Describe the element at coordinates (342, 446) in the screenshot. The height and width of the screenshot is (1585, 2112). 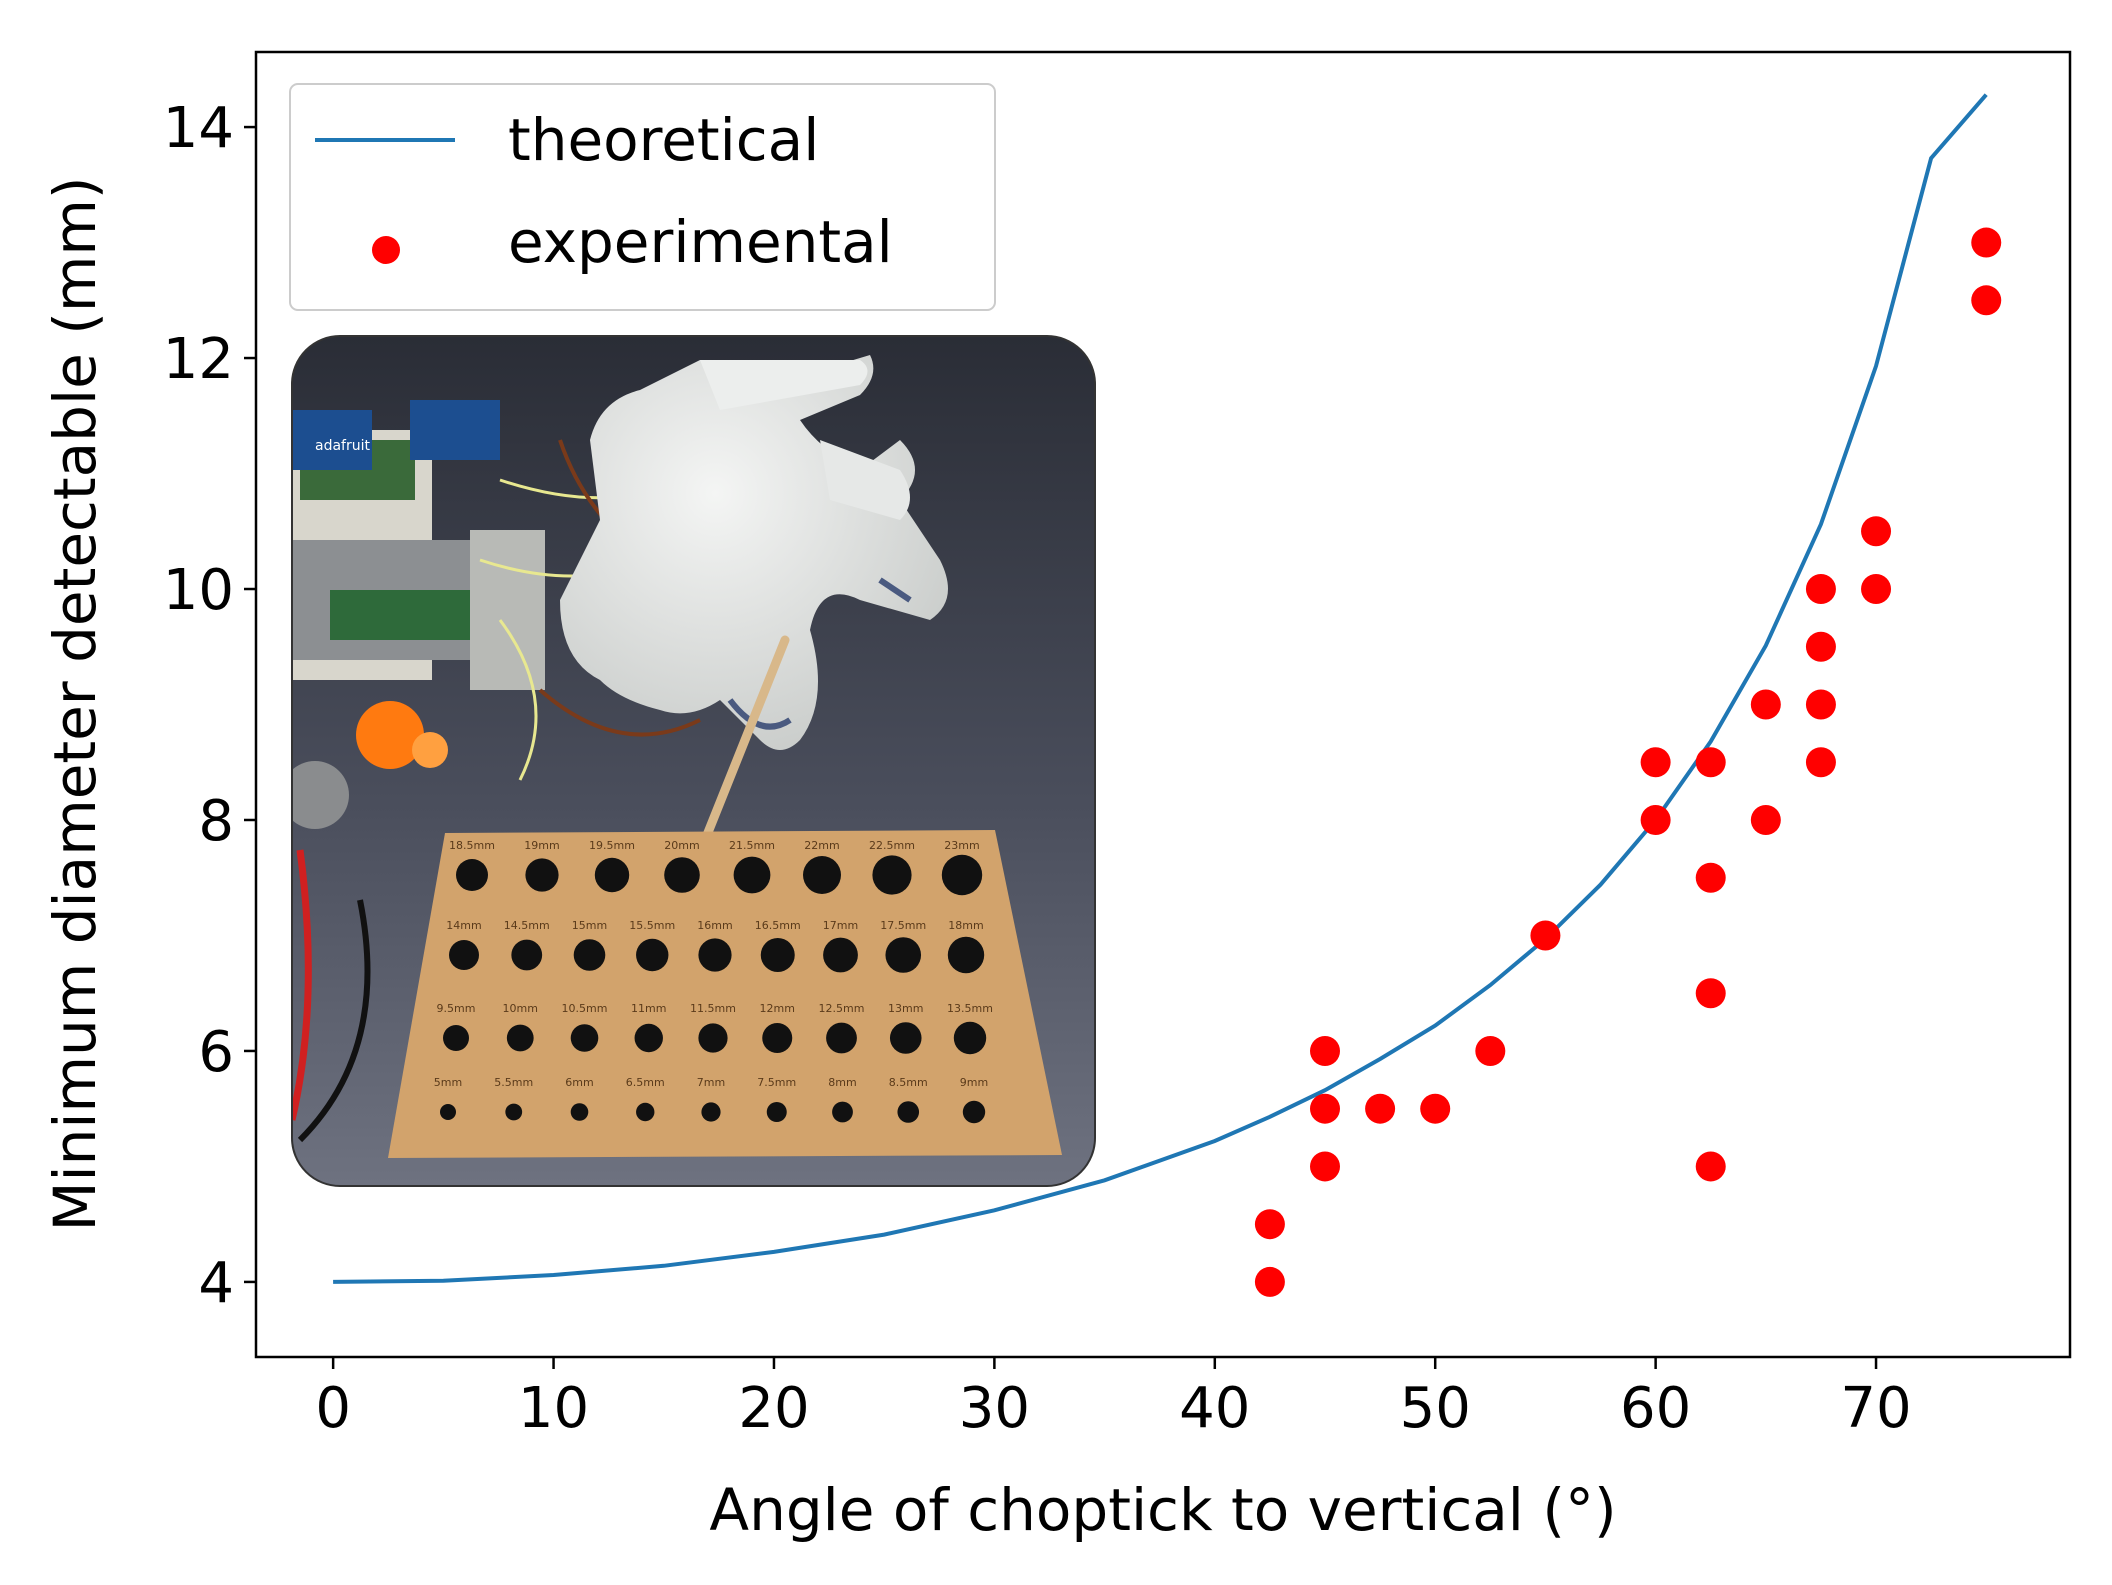
I see `device-label: adafruit` at that location.